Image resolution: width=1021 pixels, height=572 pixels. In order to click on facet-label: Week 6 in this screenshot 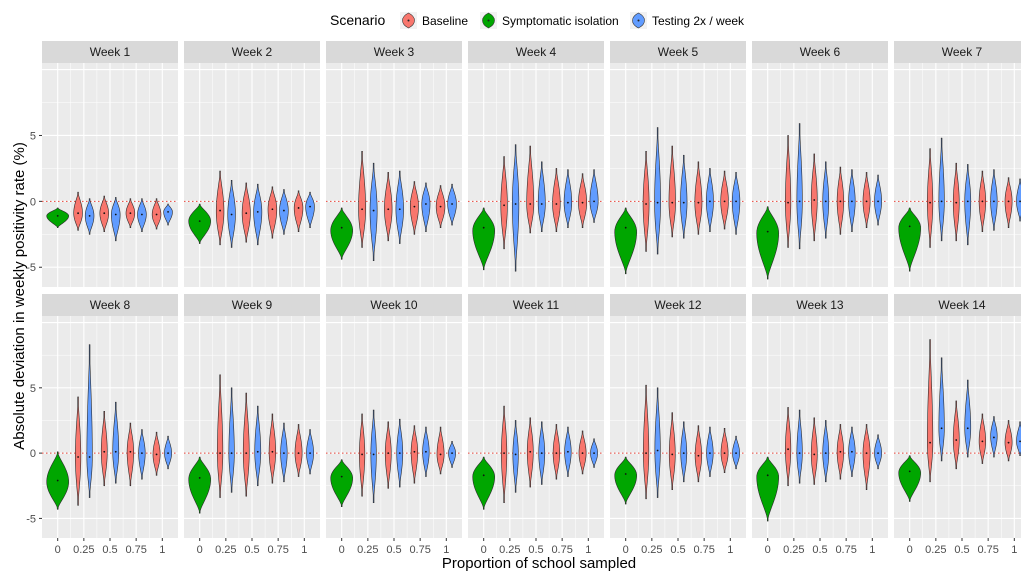, I will do `click(820, 52)`.